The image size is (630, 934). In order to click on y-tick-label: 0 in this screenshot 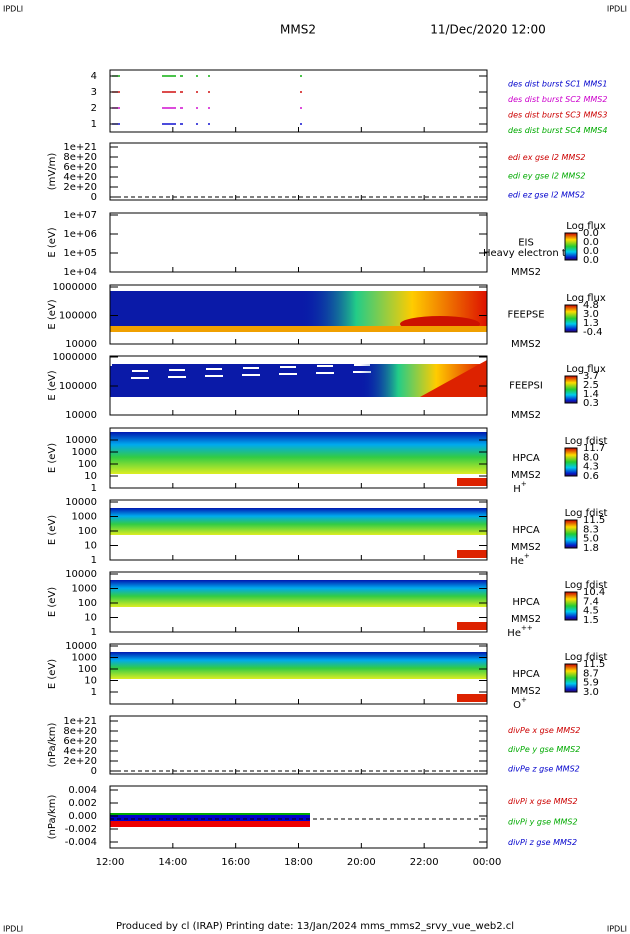, I will do `click(94, 197)`.